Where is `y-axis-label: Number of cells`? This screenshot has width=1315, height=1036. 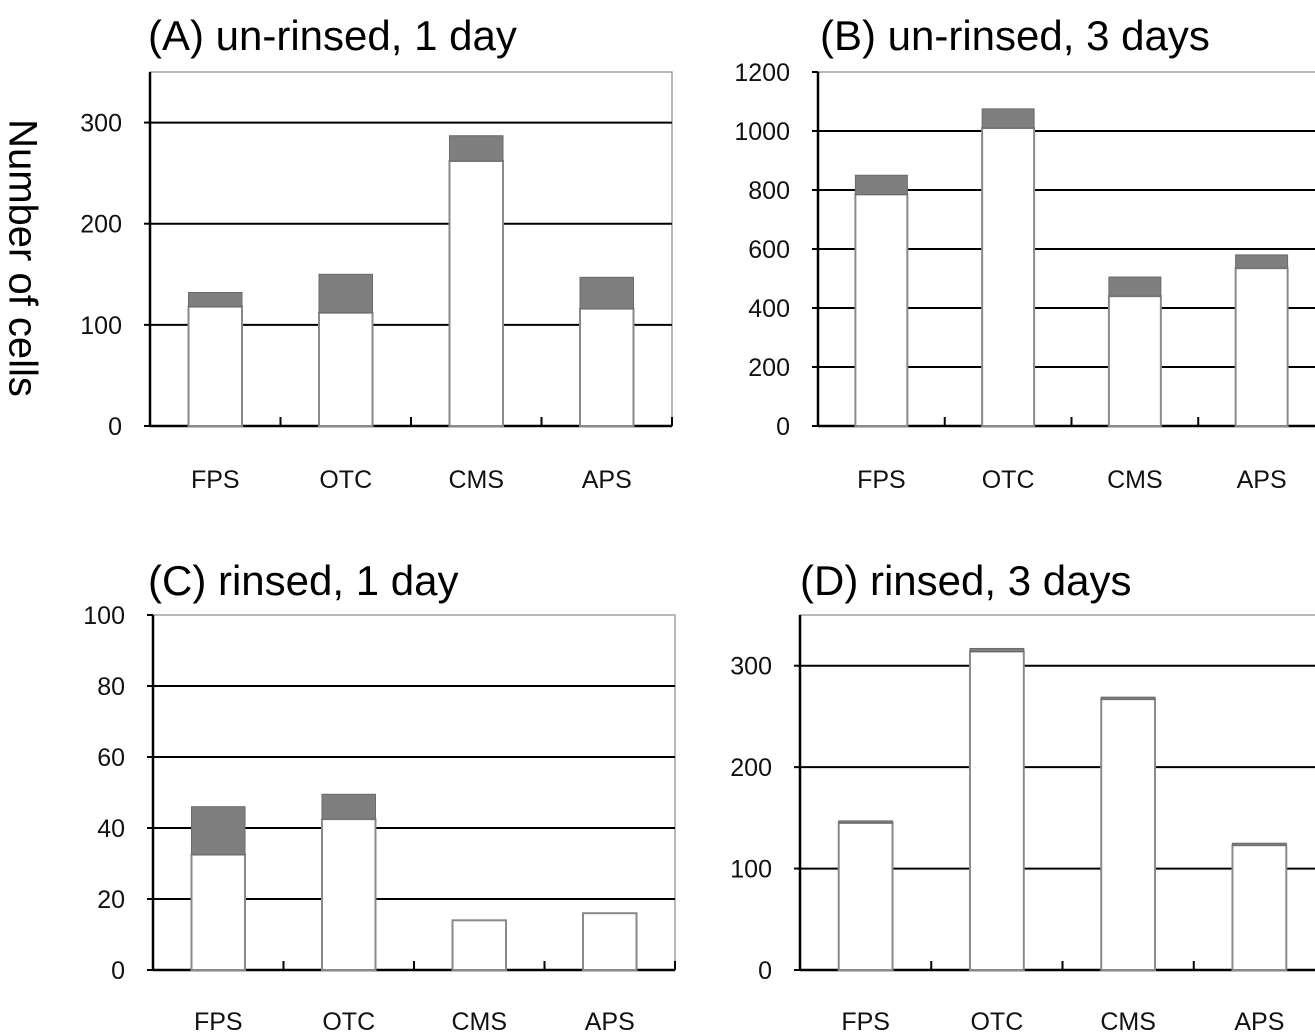
y-axis-label: Number of cells is located at coordinates (22, 258).